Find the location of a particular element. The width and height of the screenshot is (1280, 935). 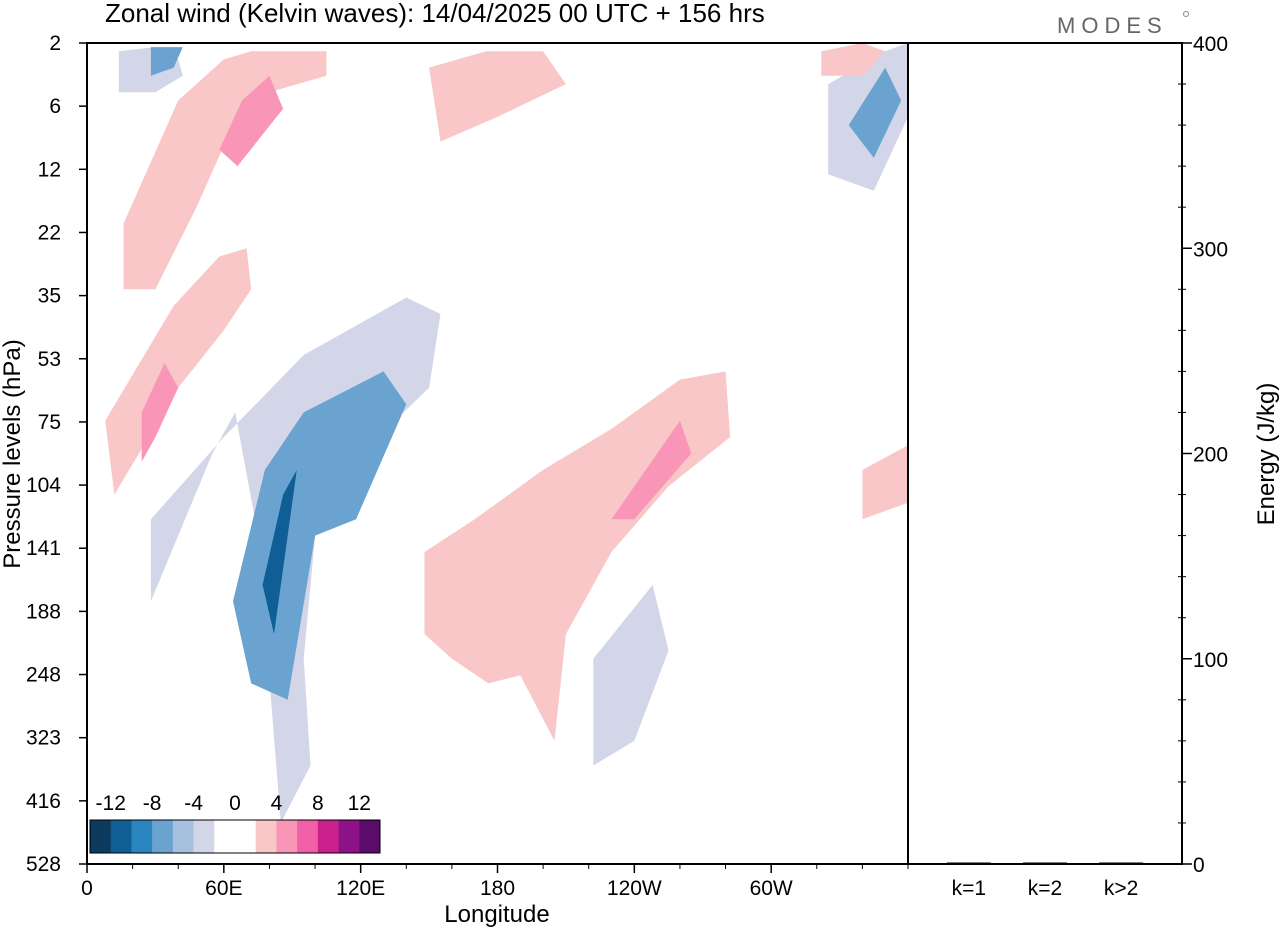

x-tick-label: 0 is located at coordinates (87, 888).